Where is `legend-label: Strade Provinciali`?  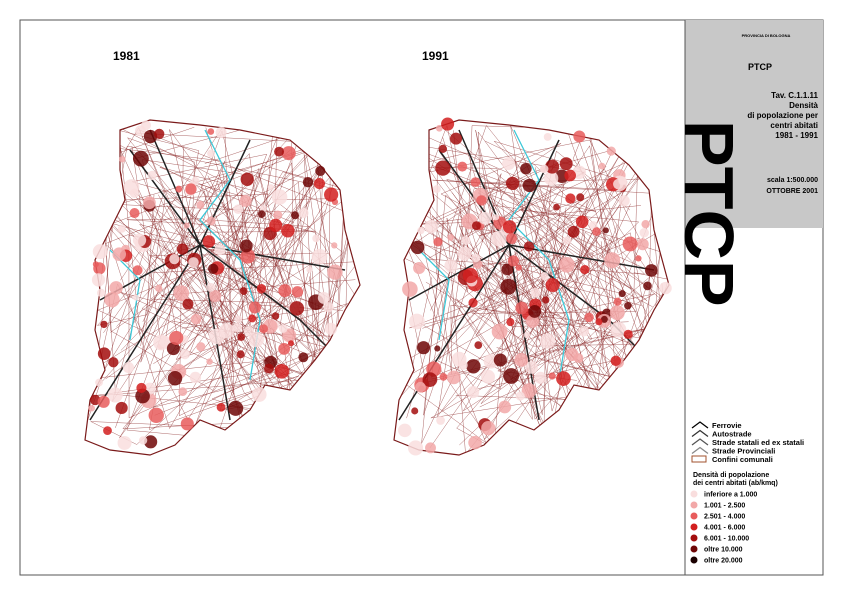 legend-label: Strade Provinciali is located at coordinates (743, 451).